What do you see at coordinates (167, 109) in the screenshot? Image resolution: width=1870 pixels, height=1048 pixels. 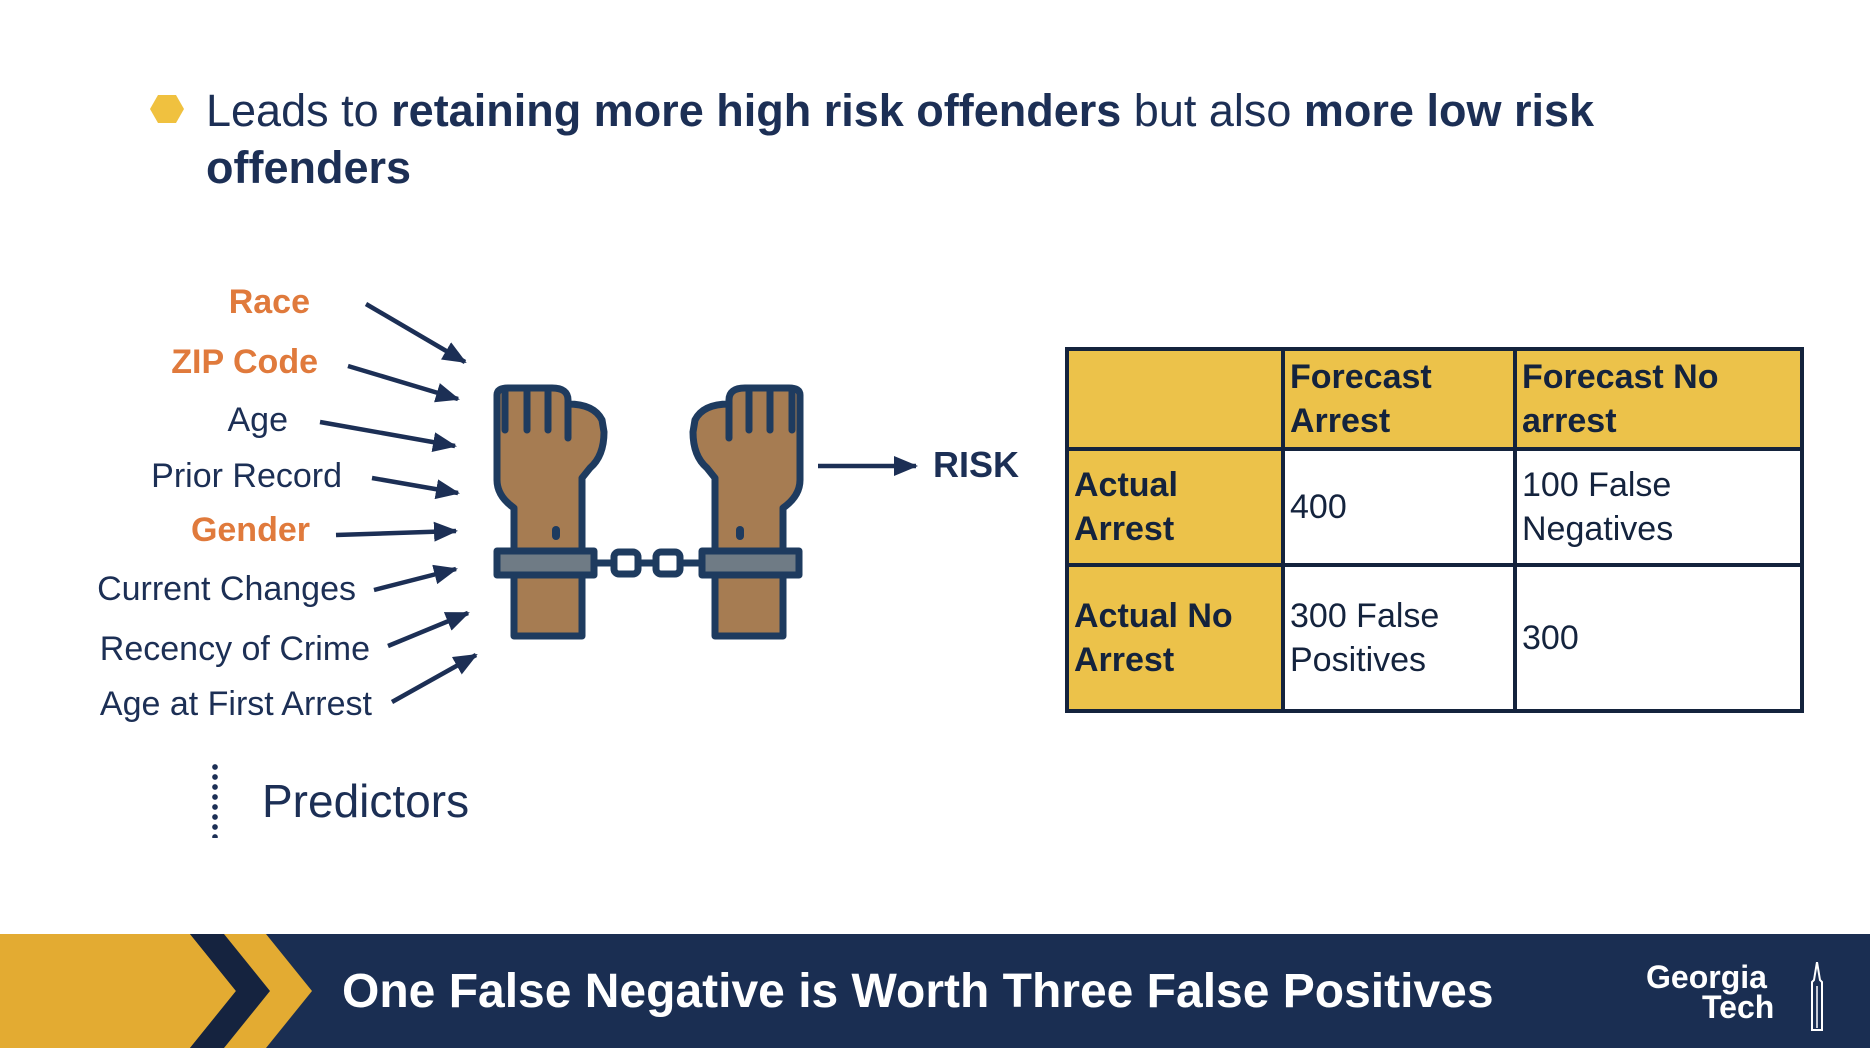 I see `hexagon-bullet-icon` at bounding box center [167, 109].